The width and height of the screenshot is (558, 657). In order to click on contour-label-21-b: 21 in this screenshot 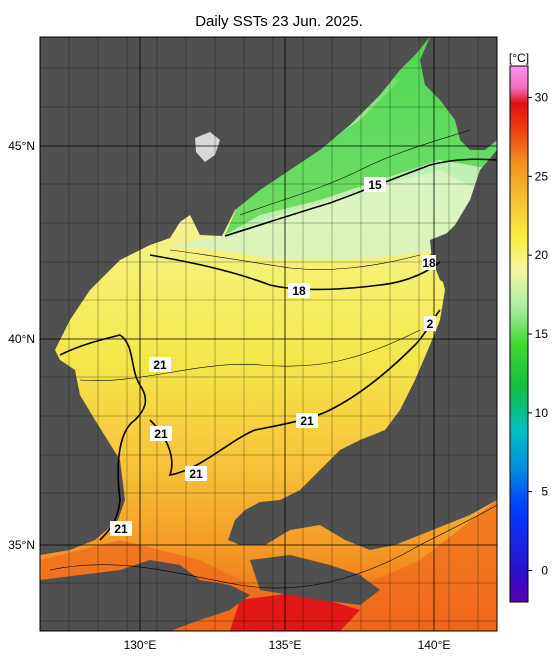, I will do `click(307, 420)`.